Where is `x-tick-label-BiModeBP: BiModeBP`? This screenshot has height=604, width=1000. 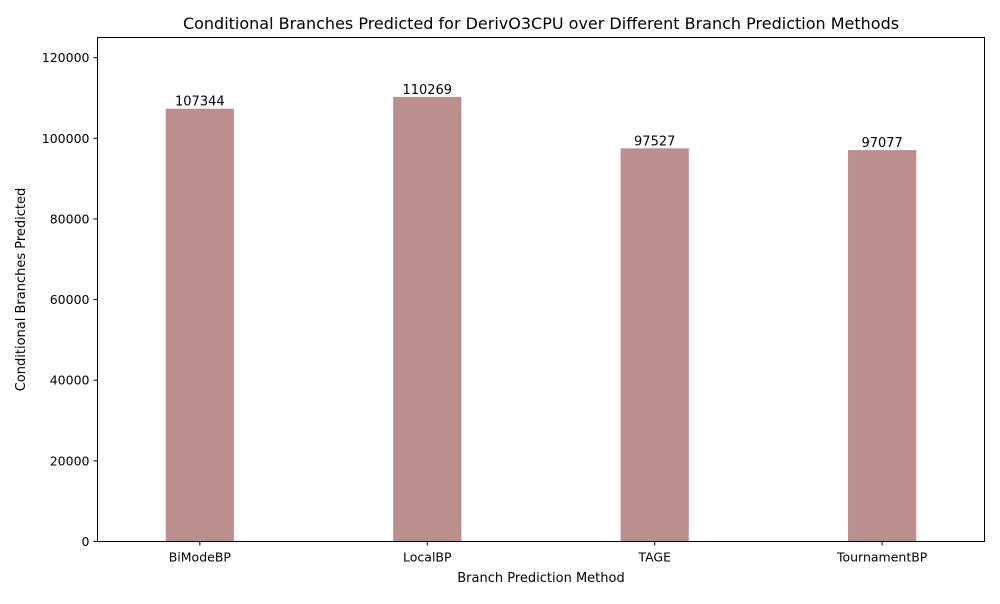
x-tick-label-BiModeBP: BiModeBP is located at coordinates (200, 557).